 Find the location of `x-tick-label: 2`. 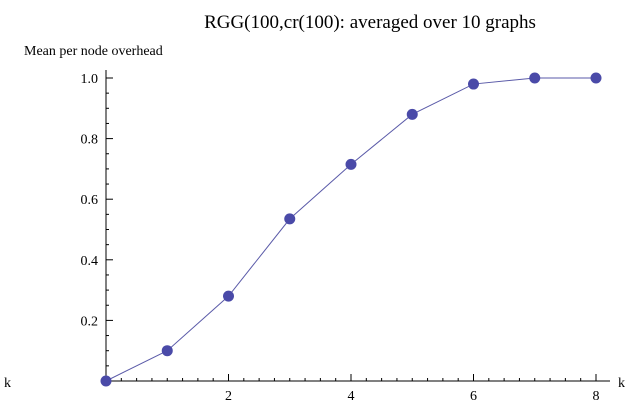

x-tick-label: 2 is located at coordinates (228, 396).